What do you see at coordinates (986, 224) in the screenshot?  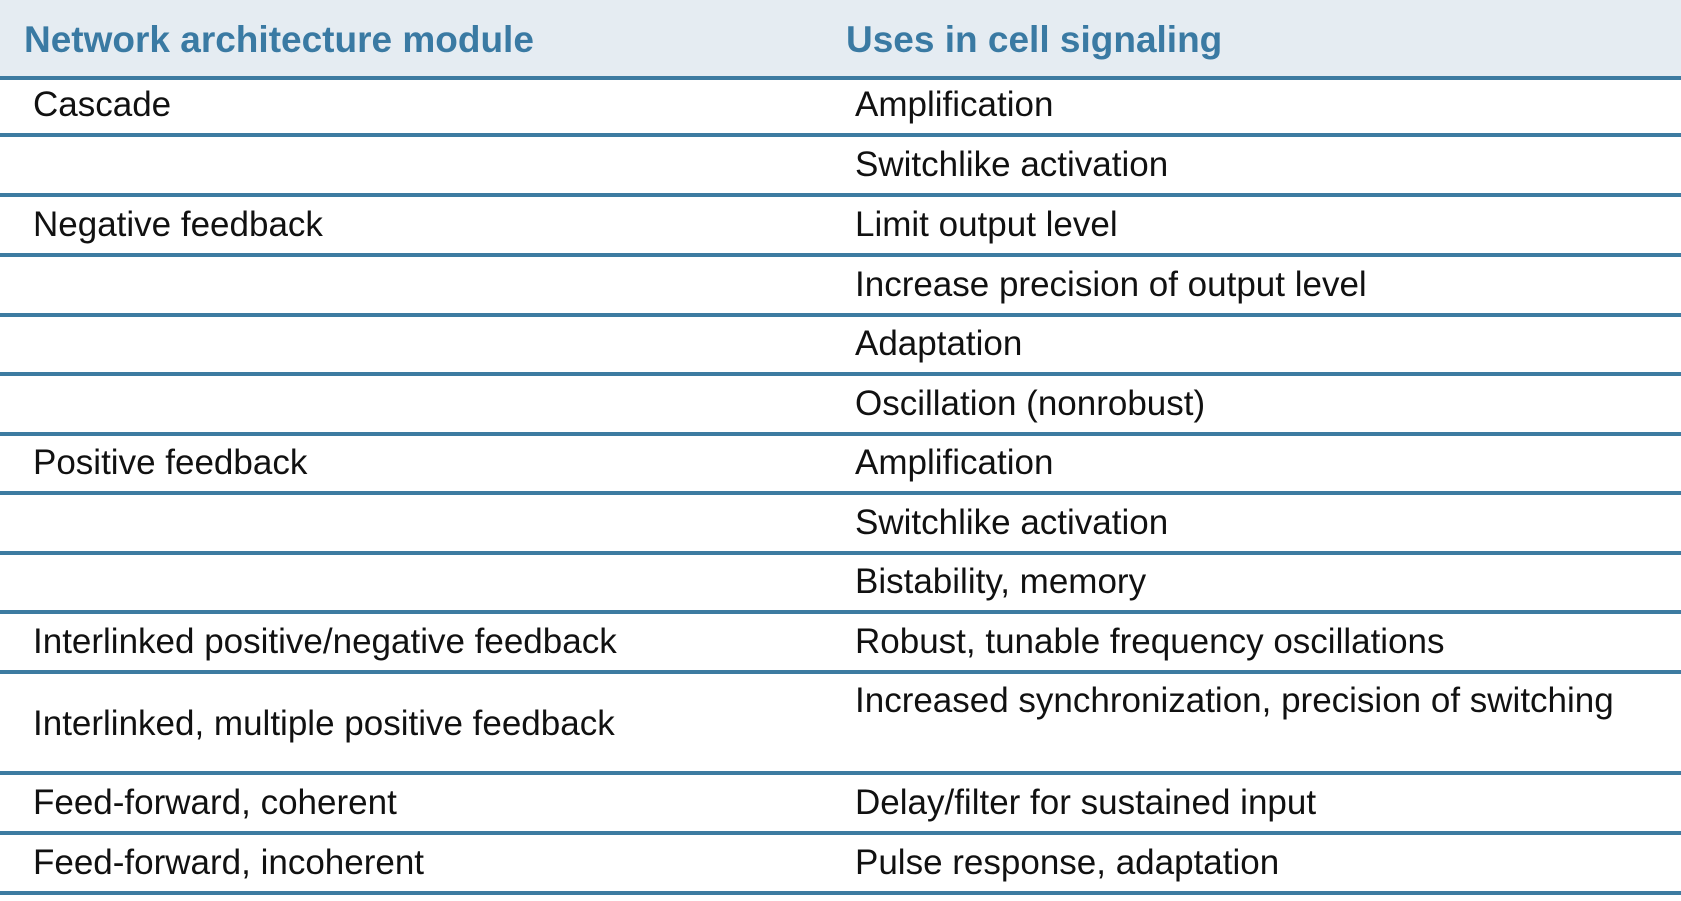 I see `row-use-cell: Limit output level` at bounding box center [986, 224].